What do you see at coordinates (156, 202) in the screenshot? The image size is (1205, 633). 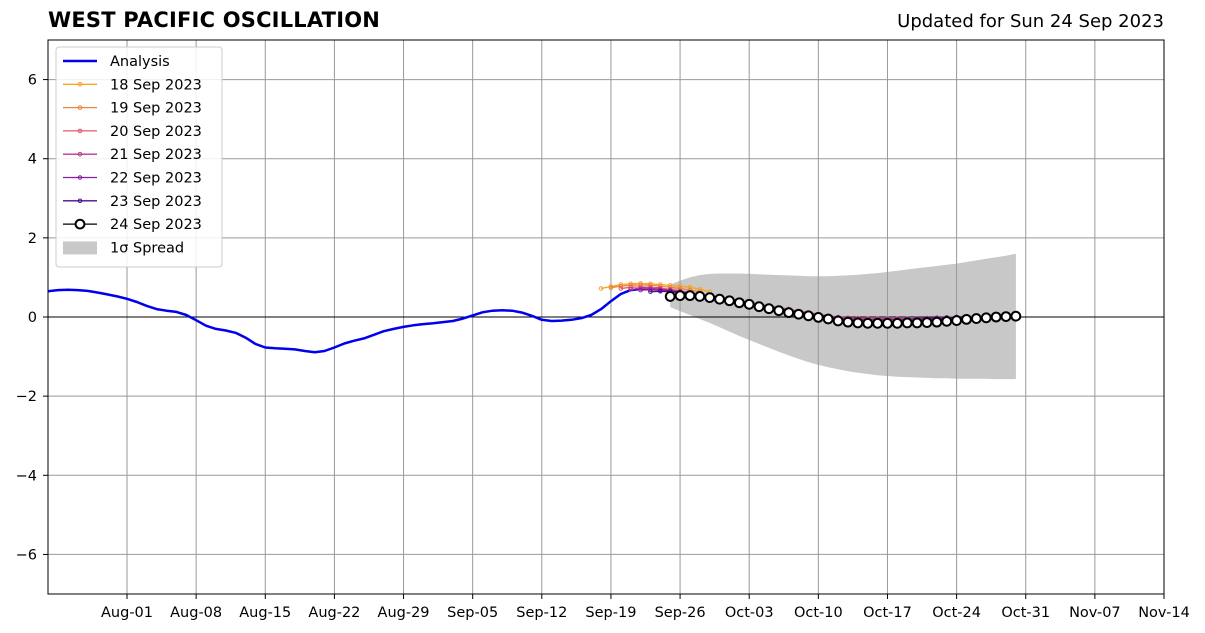 I see `legend-label-6: 23 Sep 2023` at bounding box center [156, 202].